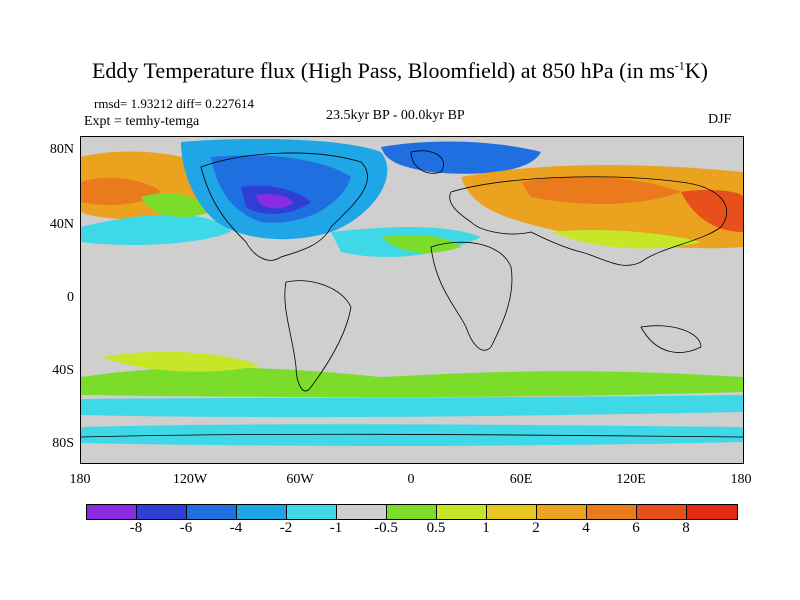  What do you see at coordinates (190, 479) in the screenshot?
I see `x-tick-120w: 120W` at bounding box center [190, 479].